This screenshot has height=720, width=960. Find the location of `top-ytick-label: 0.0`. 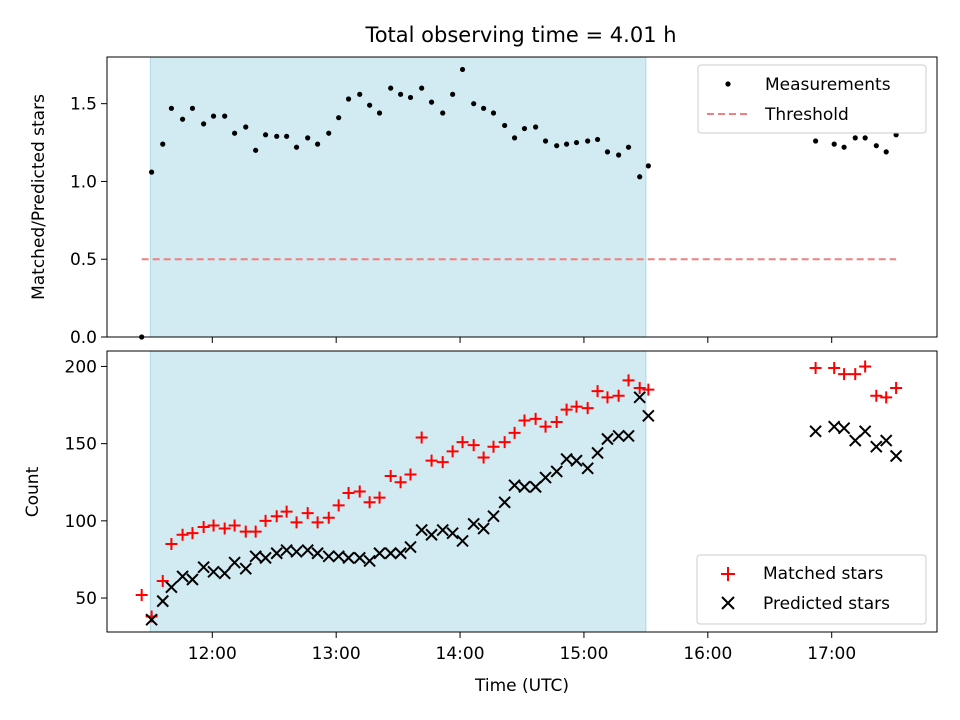

top-ytick-label: 0.0 is located at coordinates (83, 338).